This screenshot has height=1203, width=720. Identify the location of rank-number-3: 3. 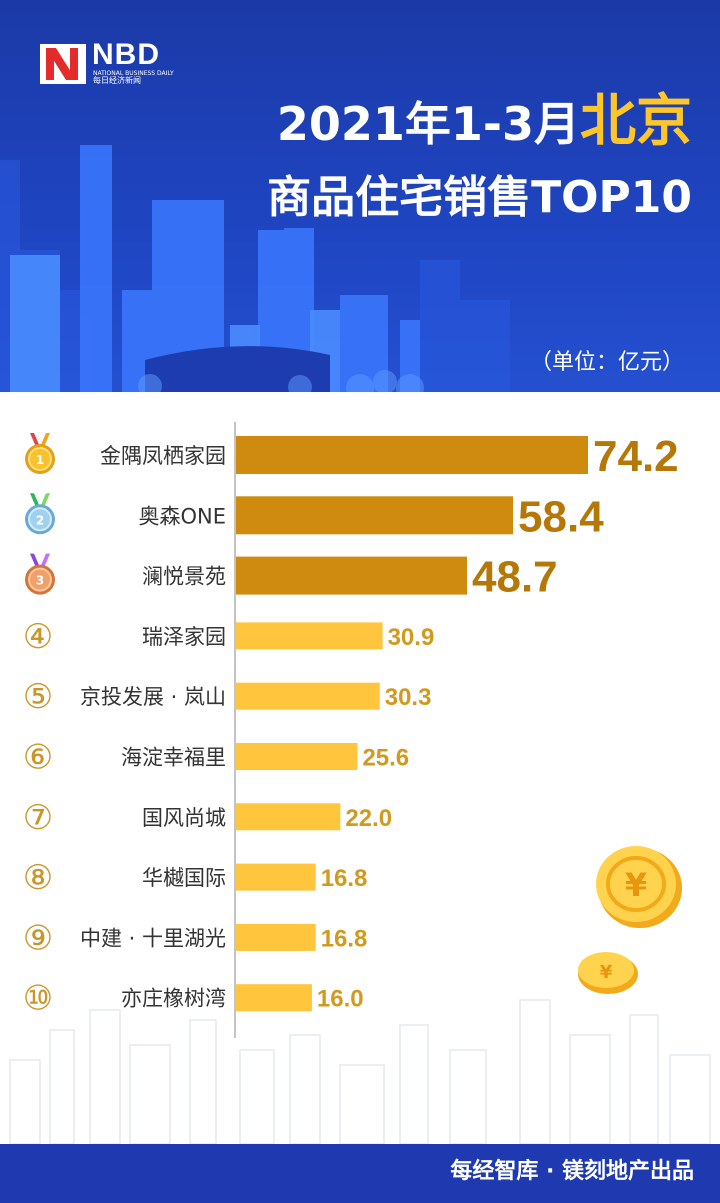
(40, 581).